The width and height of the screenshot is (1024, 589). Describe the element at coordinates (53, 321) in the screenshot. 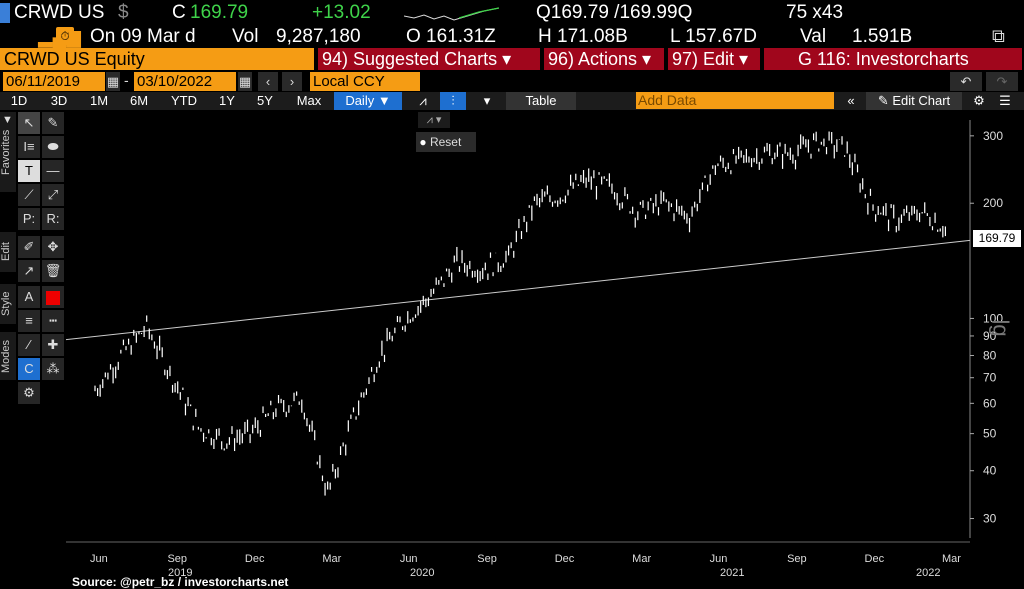

I see `line-style-icon: ┅` at that location.